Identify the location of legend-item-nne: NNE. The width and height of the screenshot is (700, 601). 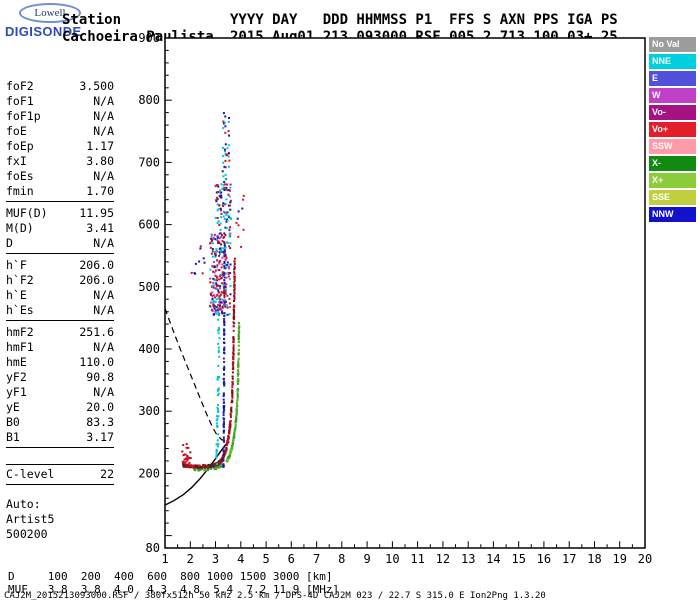
(672, 61).